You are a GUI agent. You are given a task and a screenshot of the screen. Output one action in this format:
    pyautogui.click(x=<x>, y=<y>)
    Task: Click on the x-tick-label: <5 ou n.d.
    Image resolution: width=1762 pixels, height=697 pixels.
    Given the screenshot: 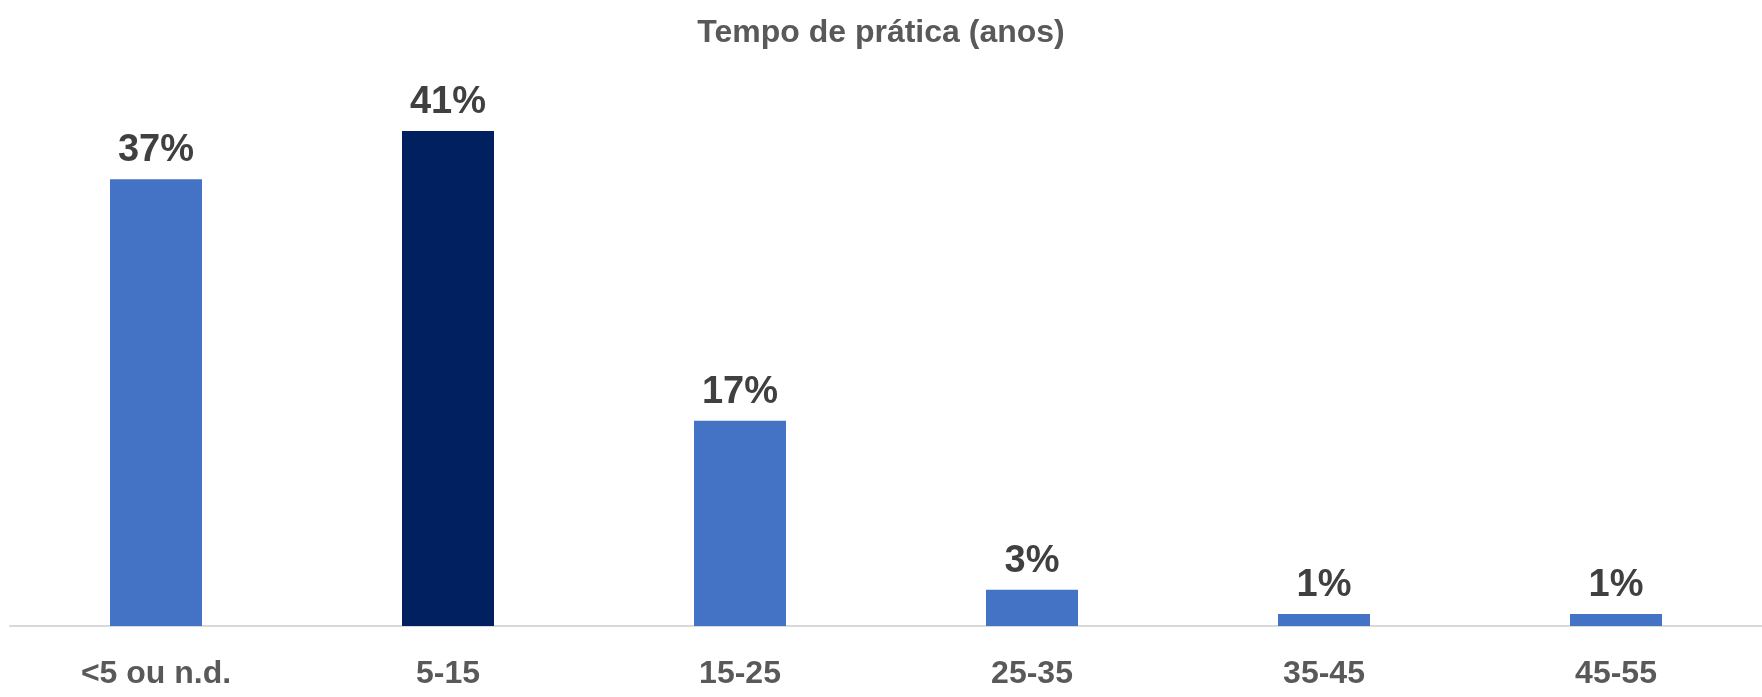 What is the action you would take?
    pyautogui.click(x=156, y=672)
    